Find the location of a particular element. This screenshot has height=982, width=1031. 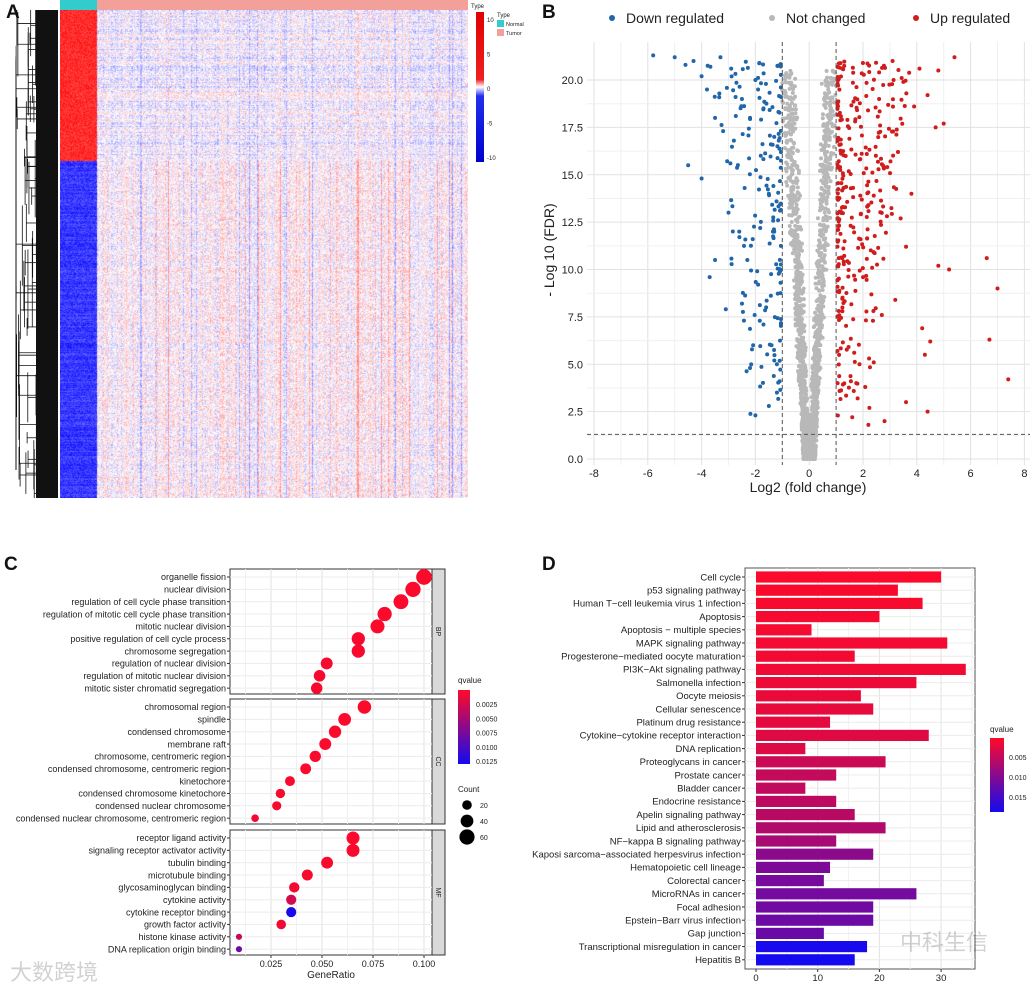

y-axis-title: - Log 10 (FDR) is located at coordinates (549, 249).